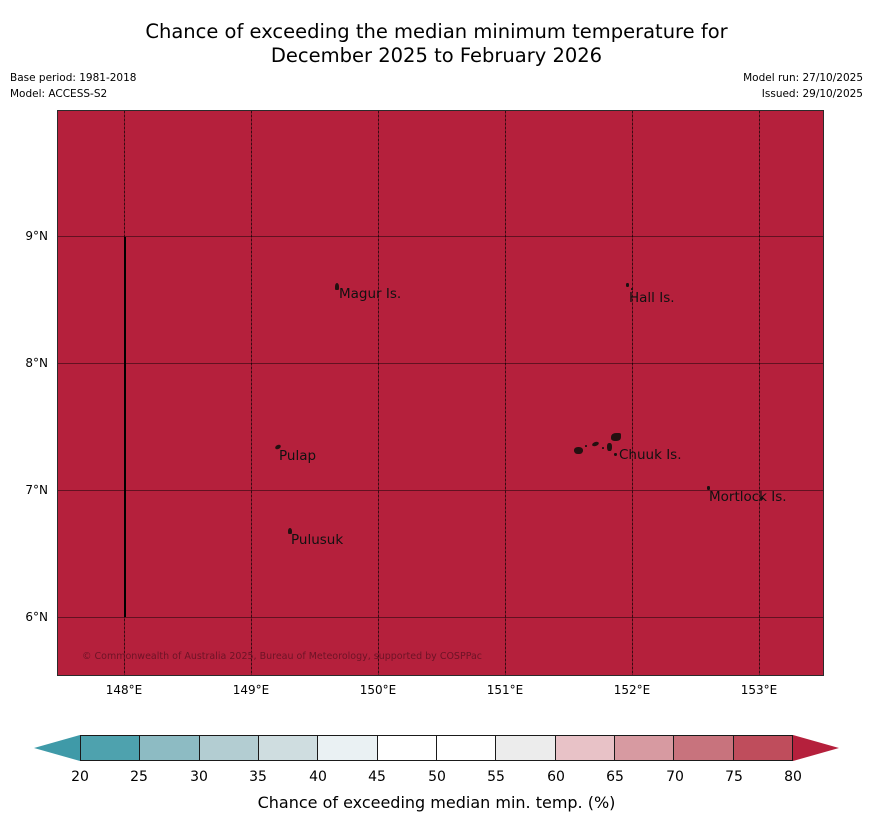 The width and height of the screenshot is (873, 816). What do you see at coordinates (759, 393) in the screenshot?
I see `gridline-lon-153E` at bounding box center [759, 393].